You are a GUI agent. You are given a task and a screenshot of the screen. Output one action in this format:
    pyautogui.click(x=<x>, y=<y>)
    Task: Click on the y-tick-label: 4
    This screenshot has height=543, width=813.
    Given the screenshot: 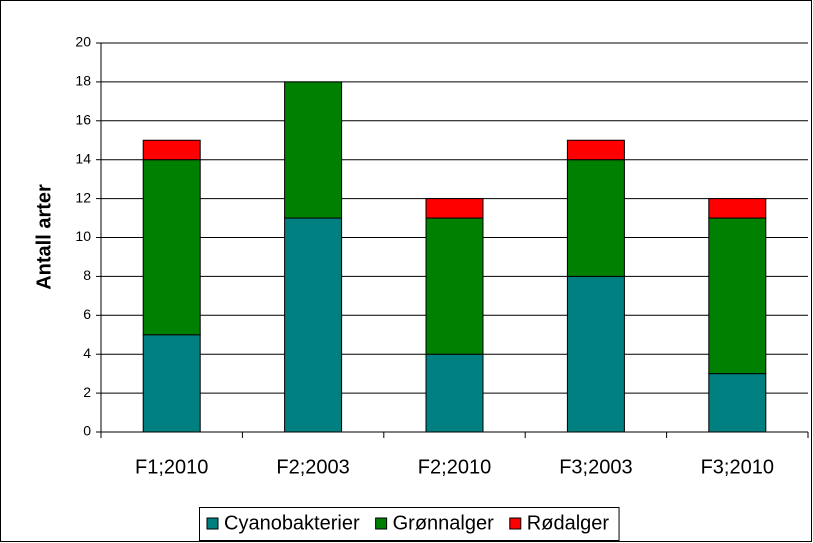 What is the action you would take?
    pyautogui.click(x=87, y=353)
    